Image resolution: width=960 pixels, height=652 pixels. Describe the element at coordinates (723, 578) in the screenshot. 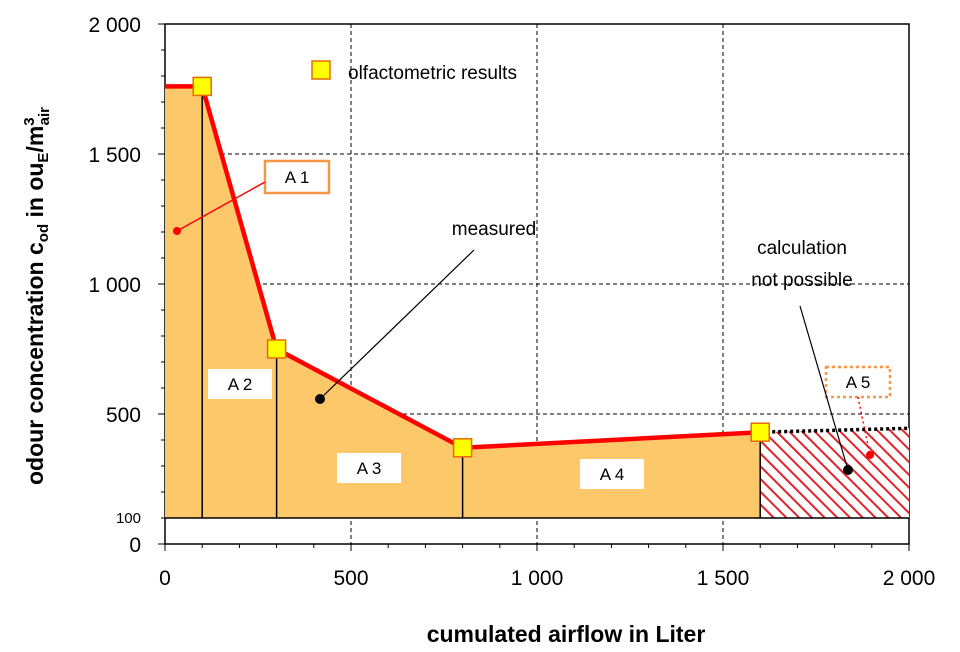

I see `x-tick-label-1500: 1 500` at that location.